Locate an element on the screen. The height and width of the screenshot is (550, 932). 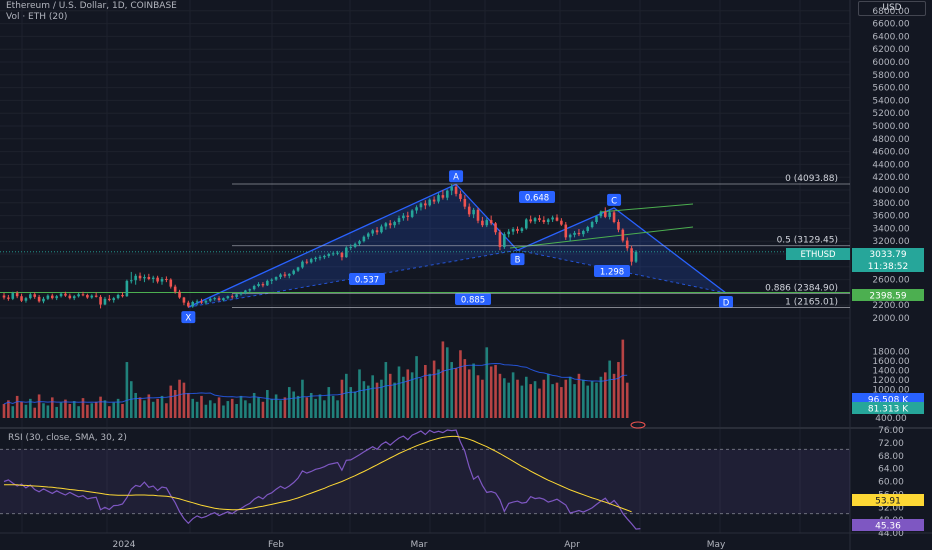
price-axis-label: 6200.00 is located at coordinates (890, 50).